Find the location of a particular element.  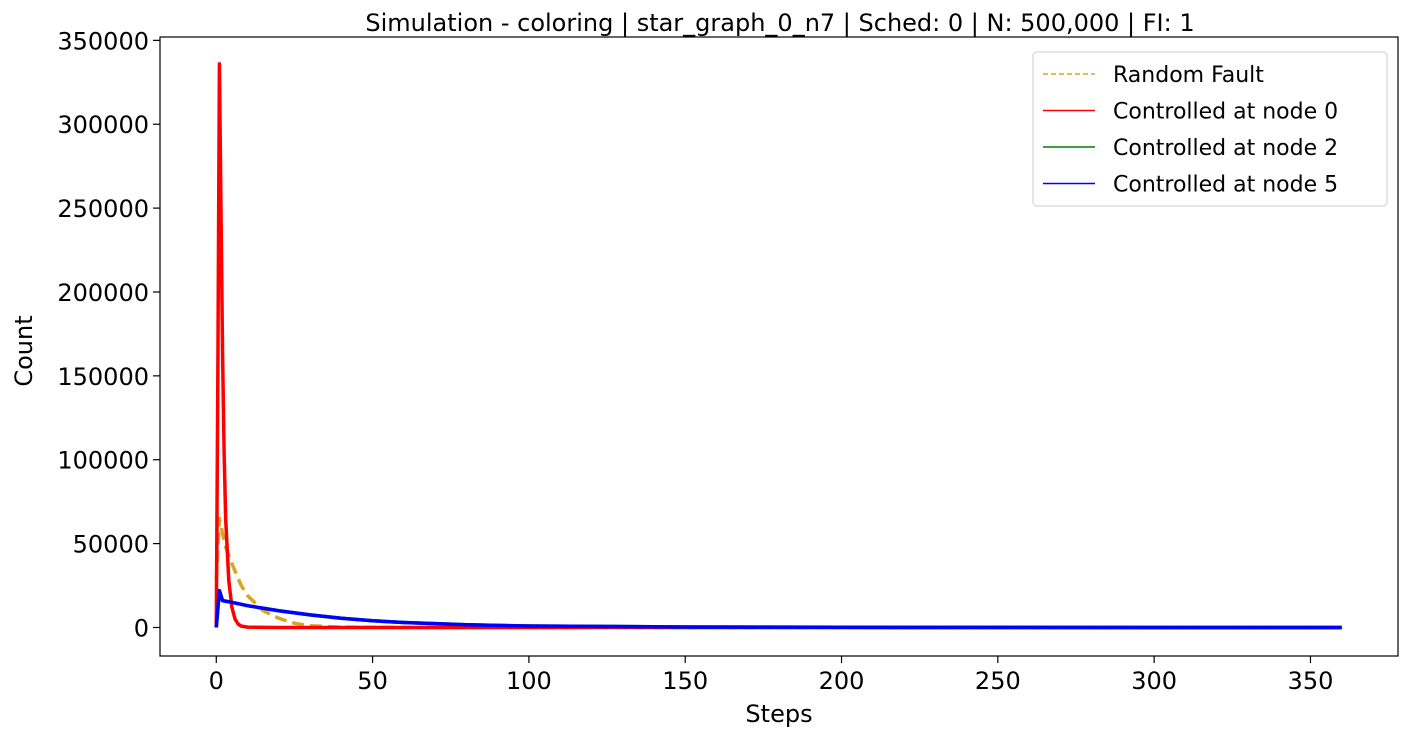

x-tick-label: 0 is located at coordinates (216, 681).